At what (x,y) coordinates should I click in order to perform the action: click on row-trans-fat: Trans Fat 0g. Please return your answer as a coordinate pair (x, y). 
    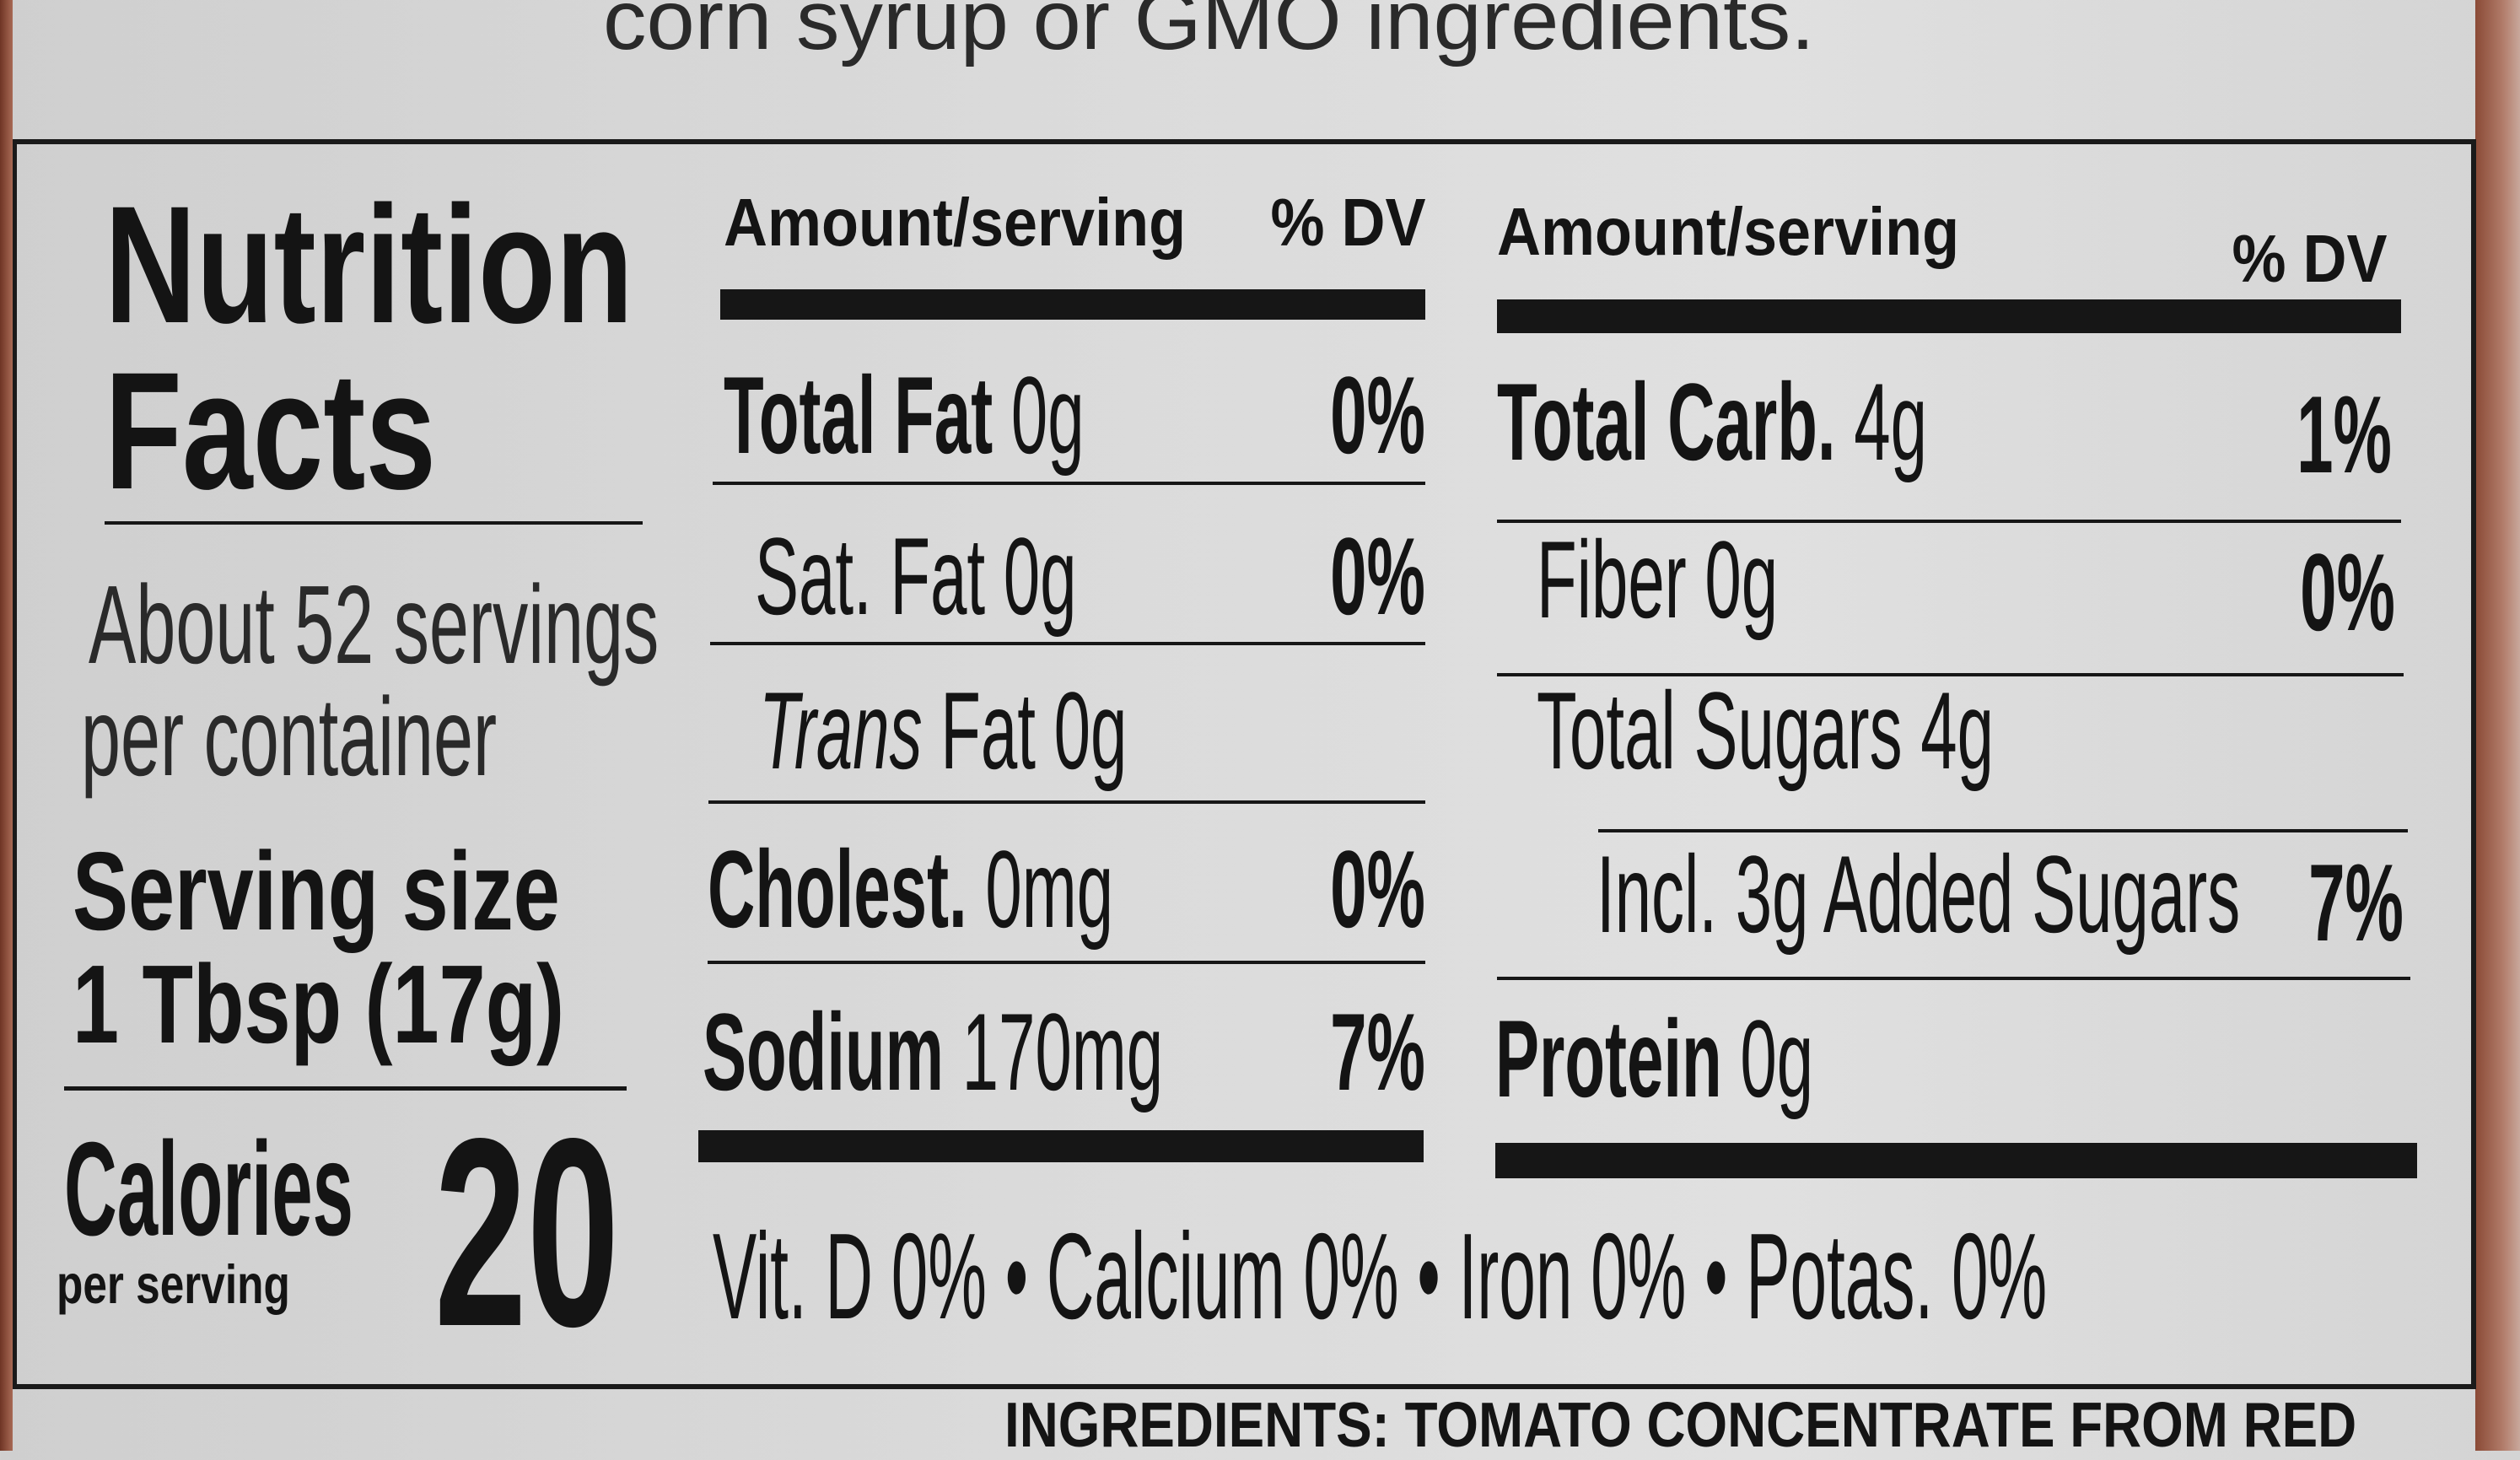
    Looking at the image, I should click on (943, 731).